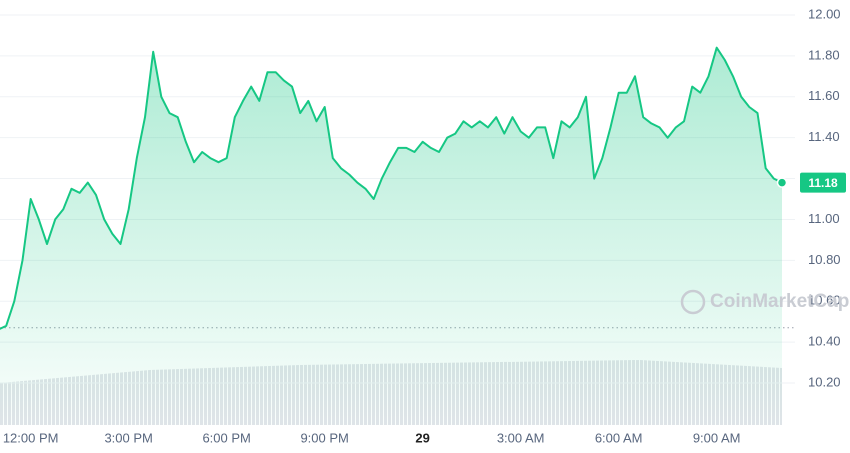 This screenshot has width=850, height=453. Describe the element at coordinates (824, 13) in the screenshot. I see `y-tick-label: 12.00` at that location.